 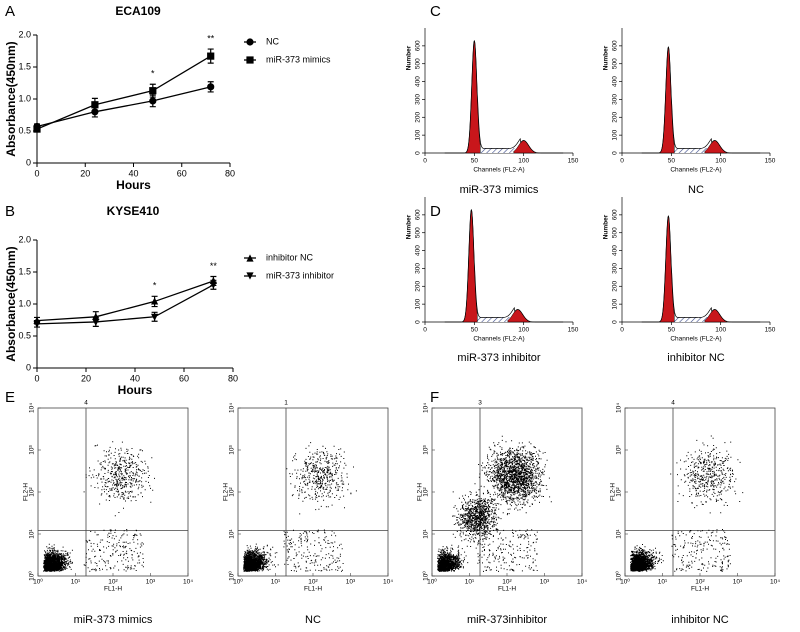 I want to click on x-tick-label: 50, so click(x=672, y=161).